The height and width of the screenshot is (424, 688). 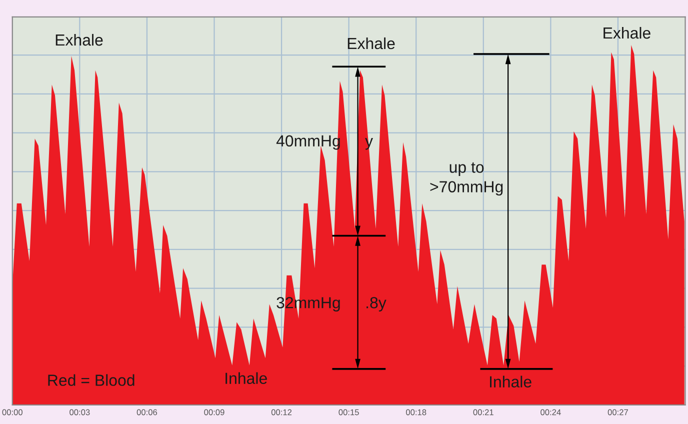 What do you see at coordinates (416, 412) in the screenshot?
I see `x-tick-label: 00:18` at bounding box center [416, 412].